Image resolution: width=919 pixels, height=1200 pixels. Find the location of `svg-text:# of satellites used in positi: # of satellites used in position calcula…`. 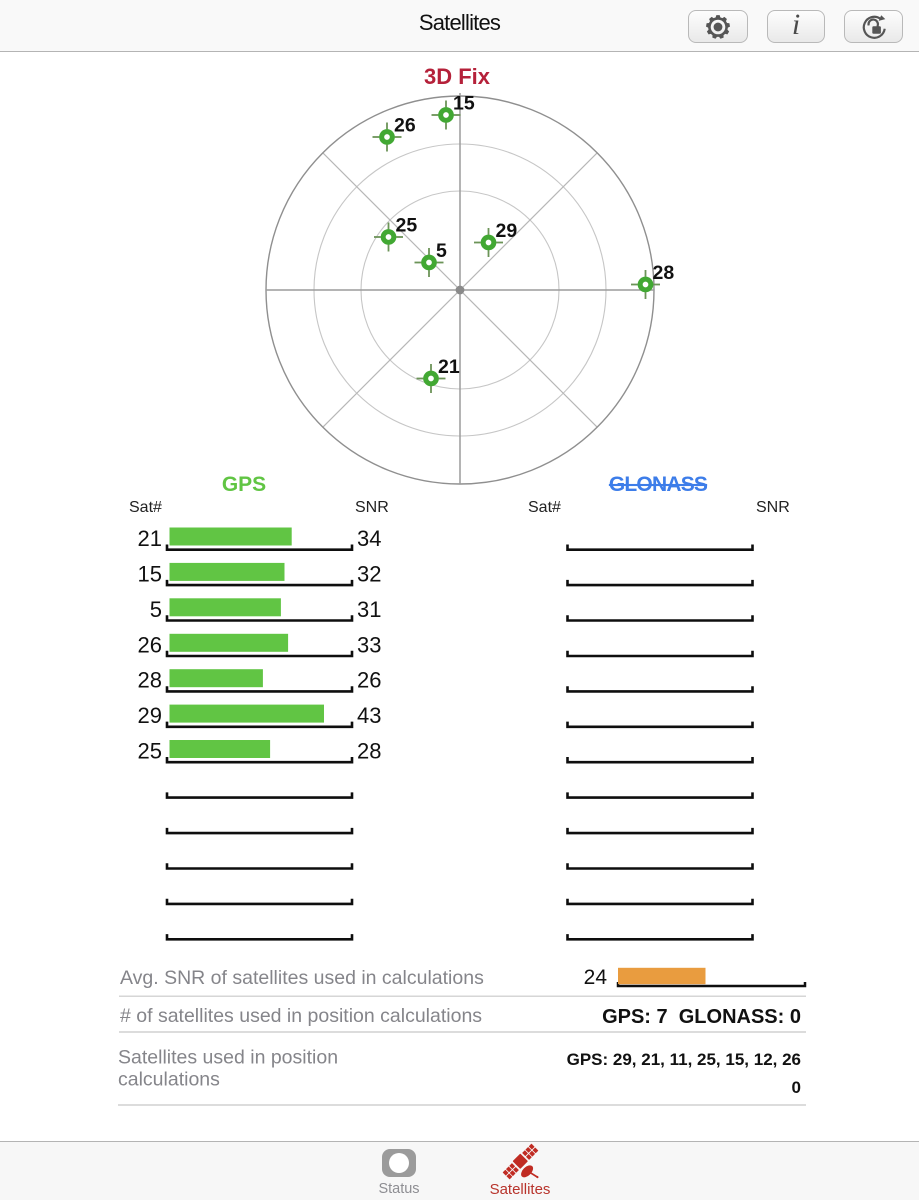

svg-text:# of satellites used in positi: # of satellites used in position calcula… is located at coordinates (301, 1016).